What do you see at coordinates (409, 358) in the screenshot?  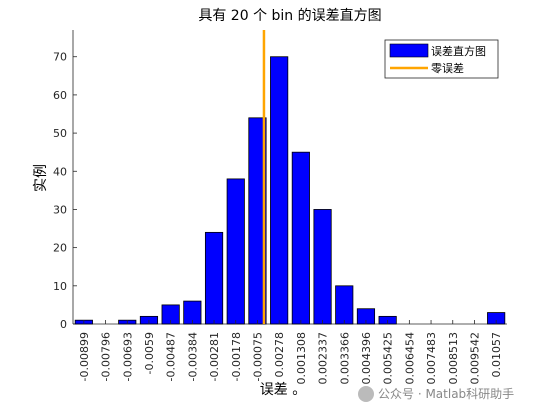 I see `x-tick-label: 0.006454` at bounding box center [409, 358].